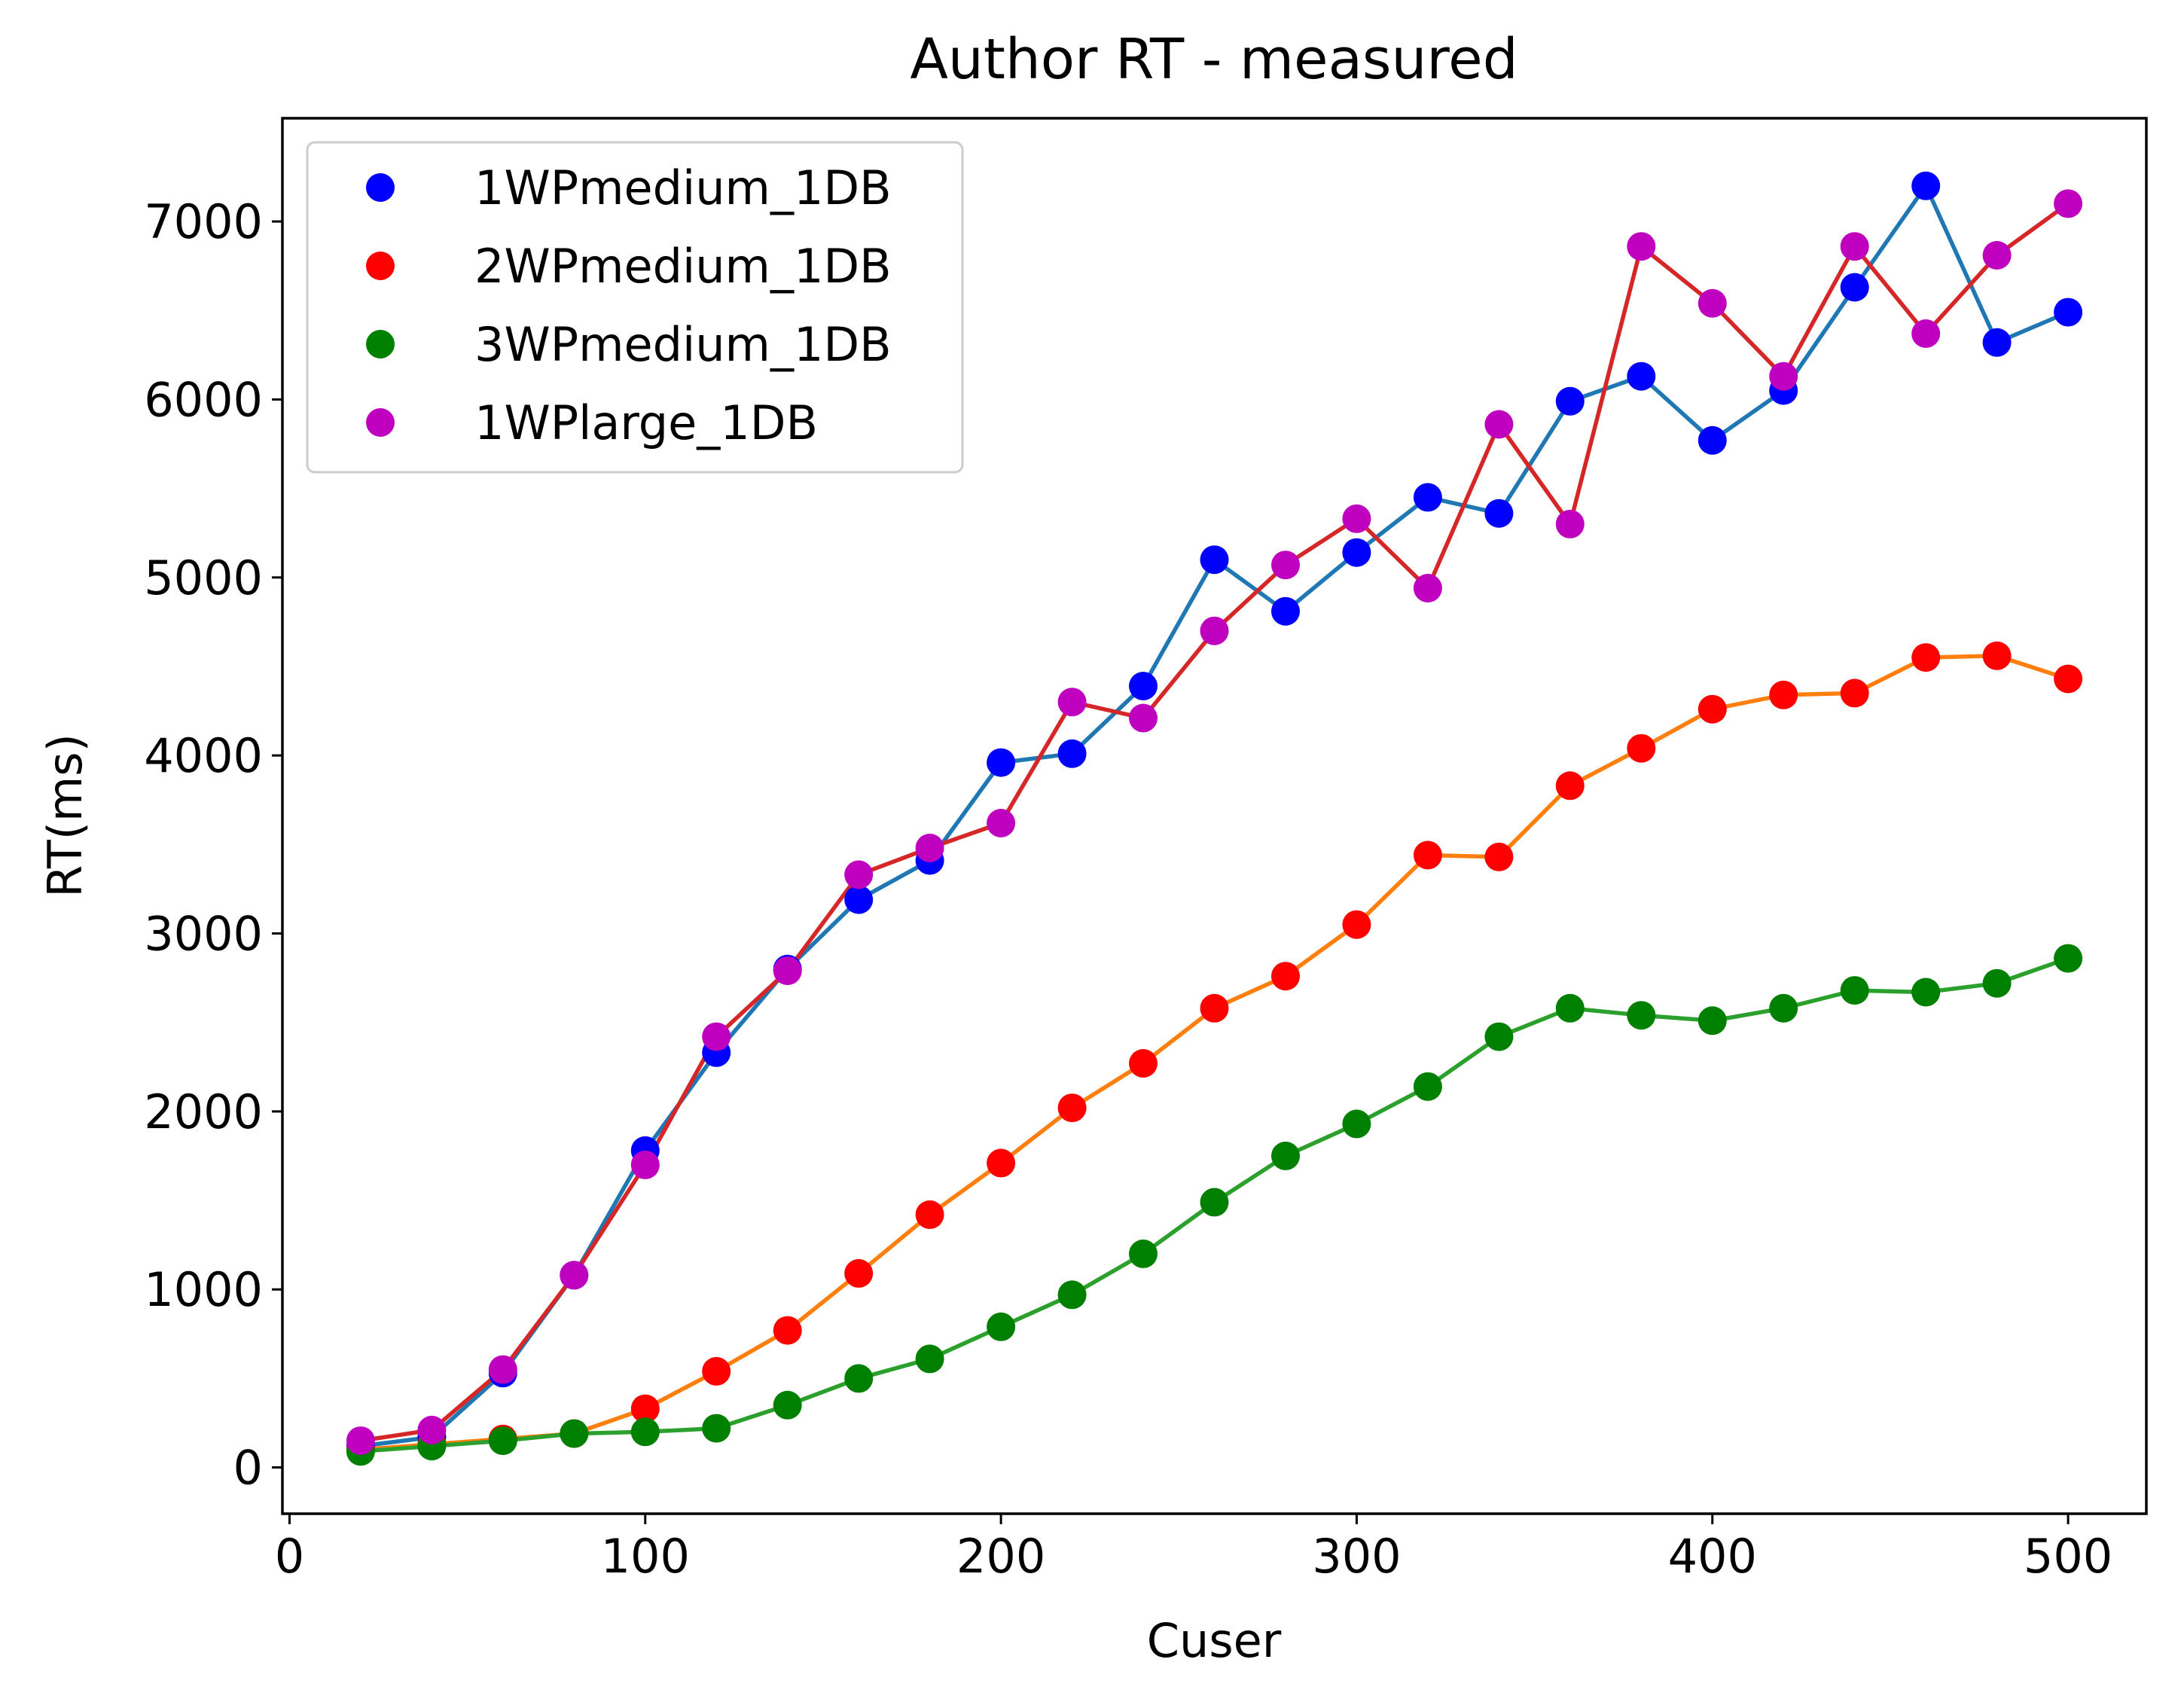 The height and width of the screenshot is (1705, 2184). I want to click on legend-label: 1WPlarge_1DB, so click(646, 422).